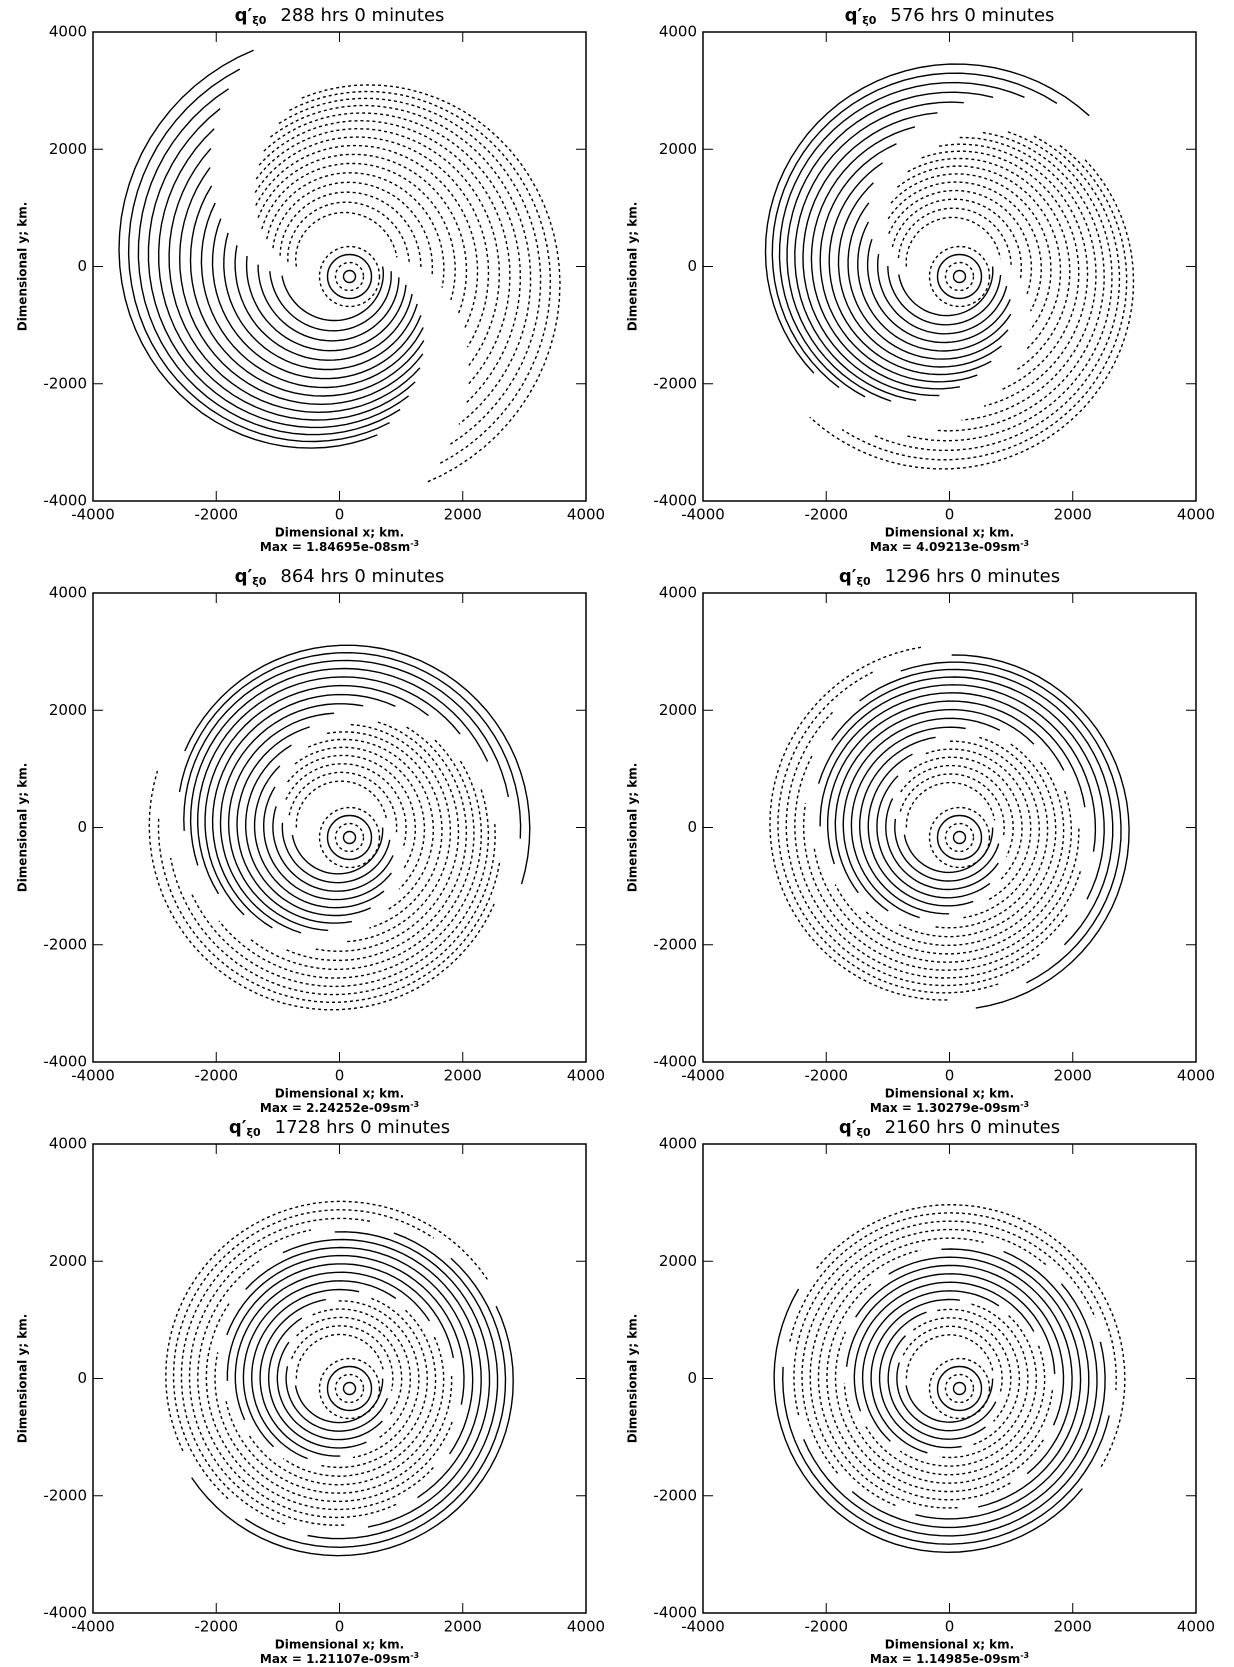  Describe the element at coordinates (93, 515) in the screenshot. I see `x-tick-label: -4000` at that location.